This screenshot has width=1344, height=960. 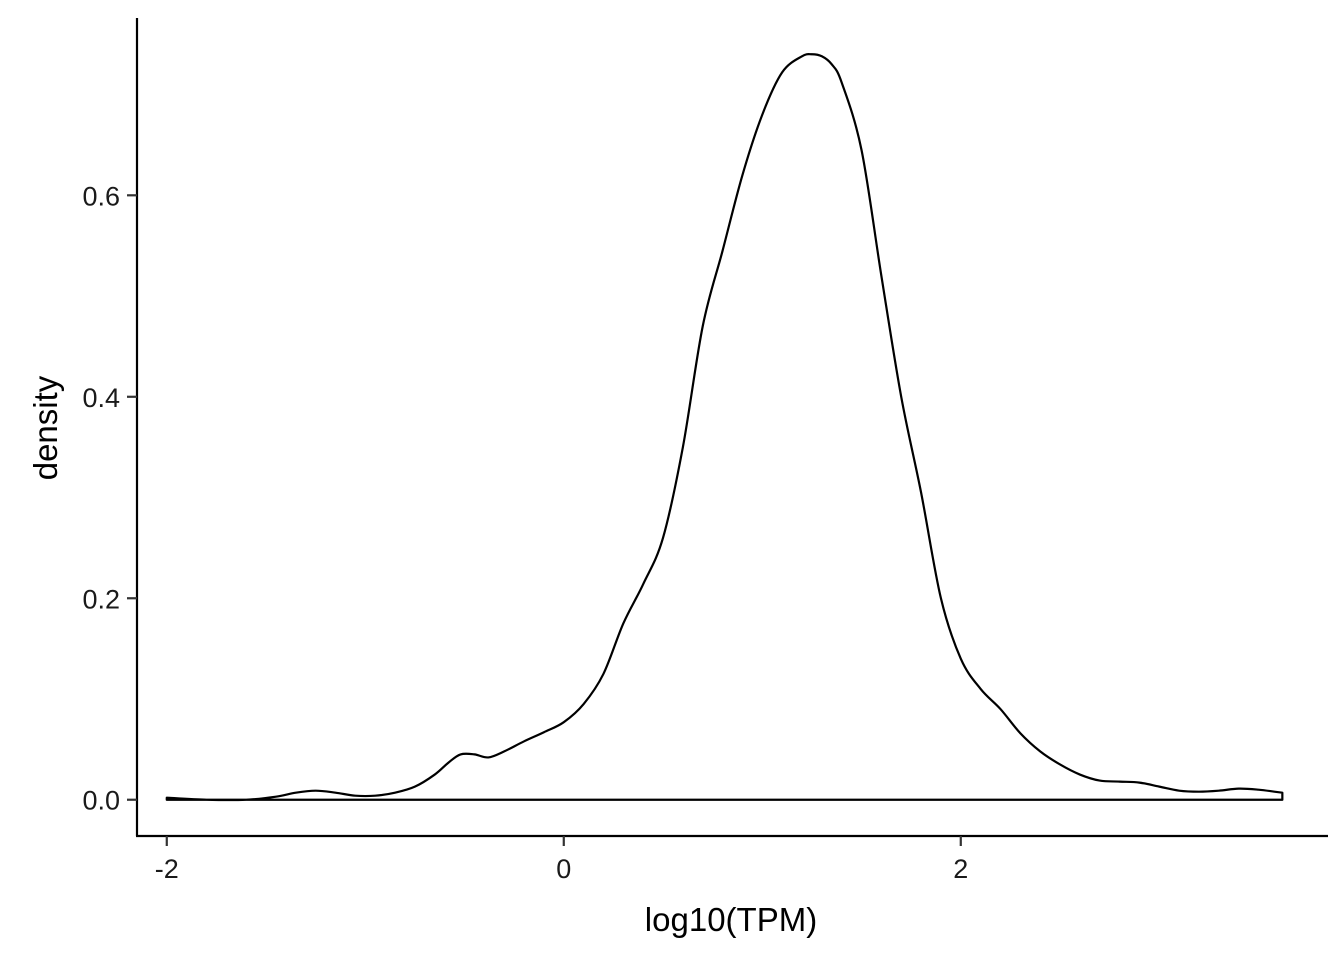 I want to click on x-tick-label: 0, so click(x=563, y=869).